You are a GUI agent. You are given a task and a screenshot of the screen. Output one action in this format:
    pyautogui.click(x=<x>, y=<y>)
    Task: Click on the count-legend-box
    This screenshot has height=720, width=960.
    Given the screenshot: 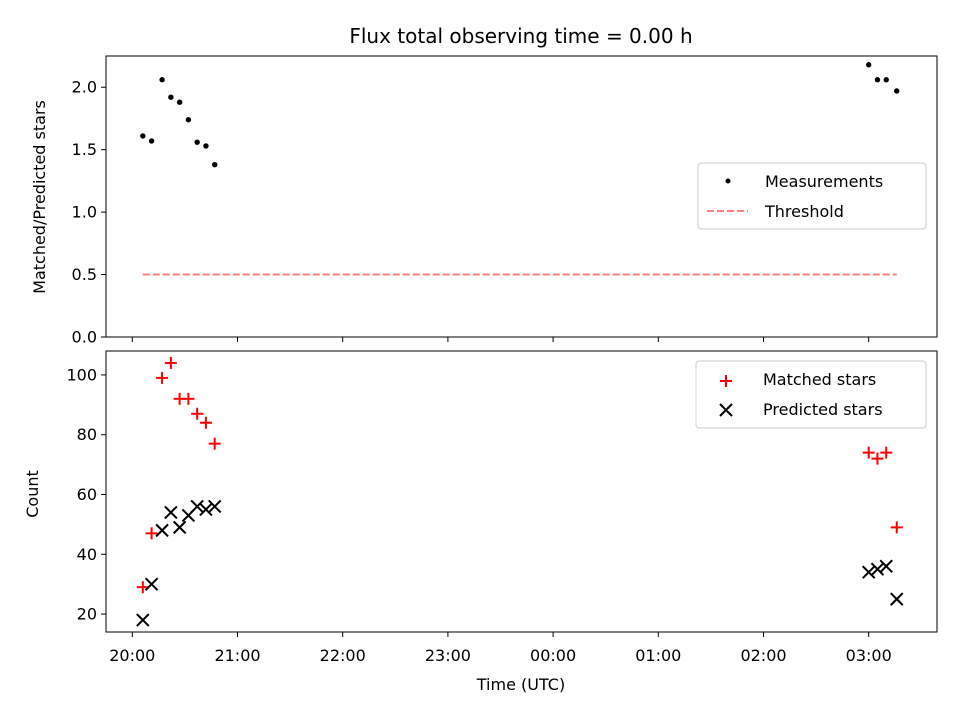 What is the action you would take?
    pyautogui.click(x=811, y=394)
    